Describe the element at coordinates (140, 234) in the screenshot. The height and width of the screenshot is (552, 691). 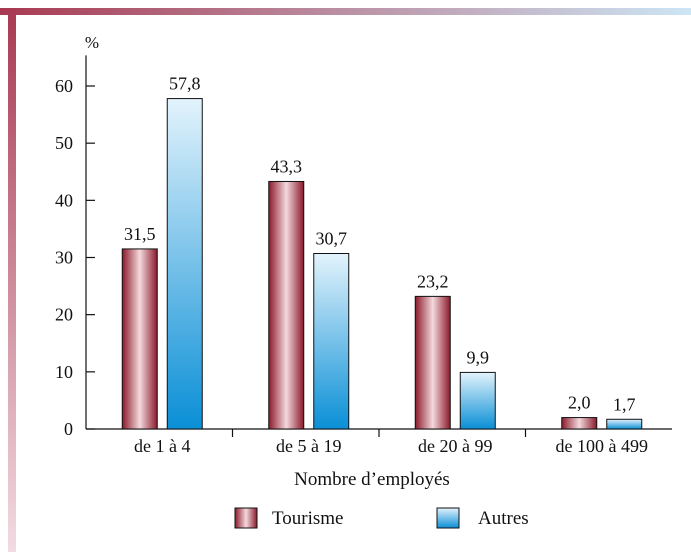
I see `bar-value-label: 31,5` at that location.